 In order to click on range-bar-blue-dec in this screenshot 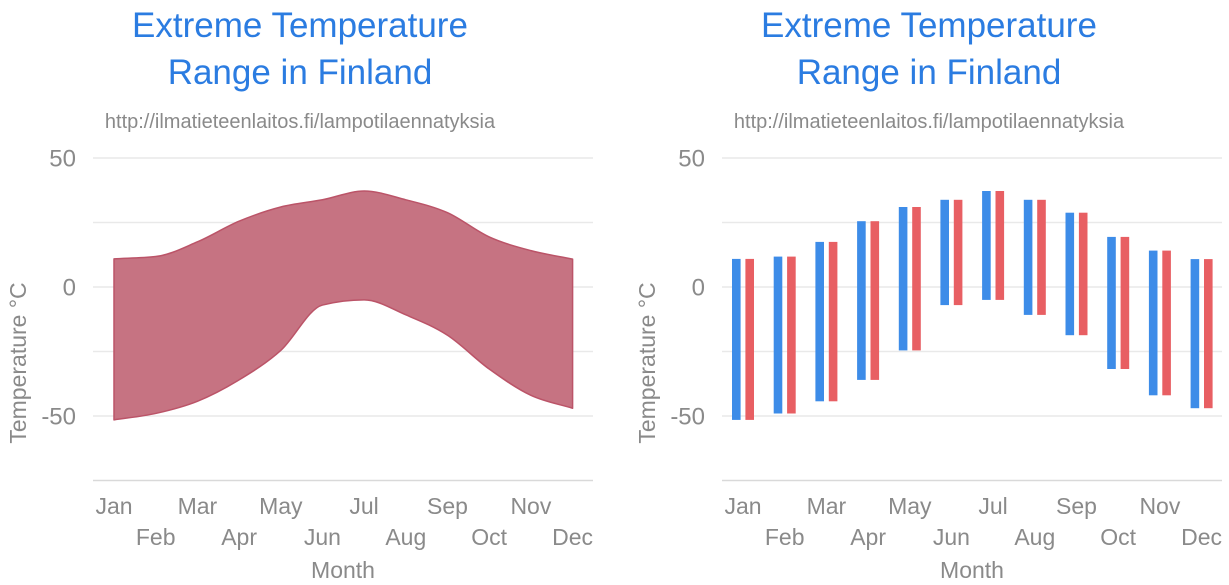, I will do `click(1195, 334)`.